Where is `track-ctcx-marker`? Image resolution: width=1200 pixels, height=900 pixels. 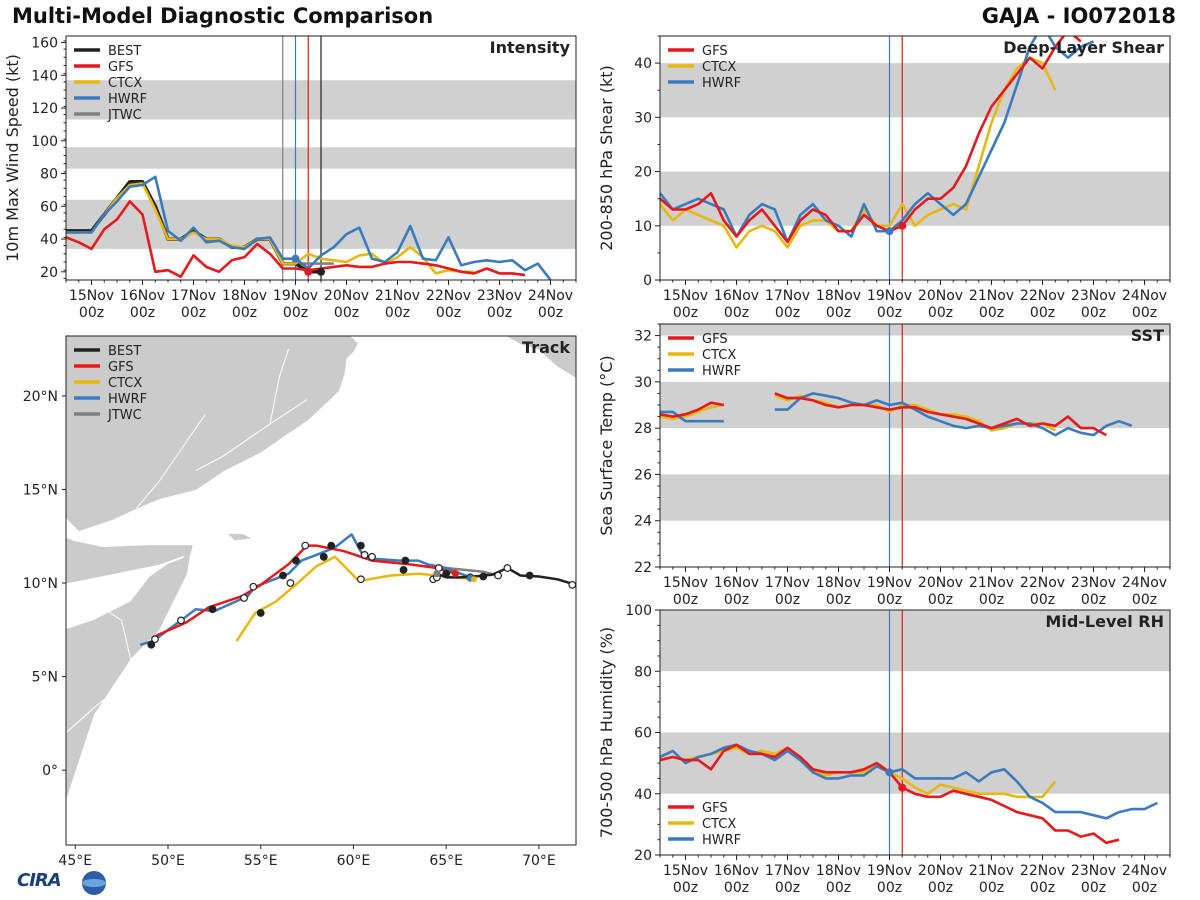 track-ctcx-marker is located at coordinates (474, 579).